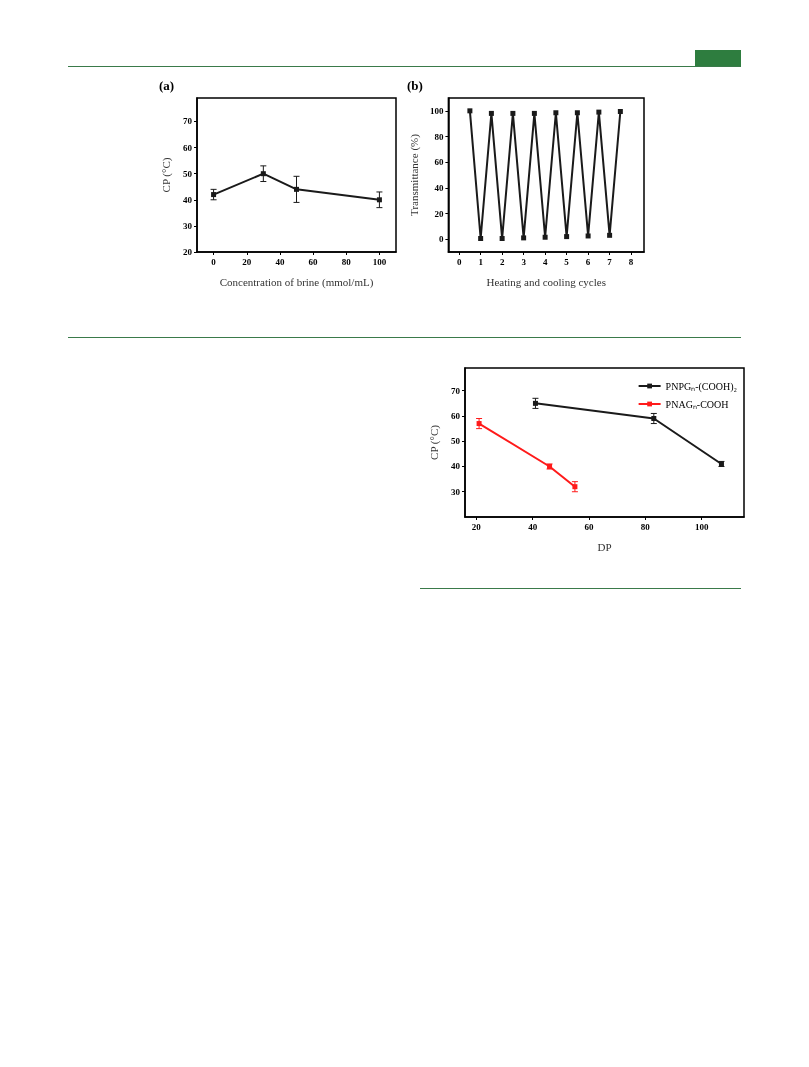 Image resolution: width=809 pixels, height=1067 pixels. I want to click on x-axis-title: Concentration of brine (mmol/mL), so click(296, 282).